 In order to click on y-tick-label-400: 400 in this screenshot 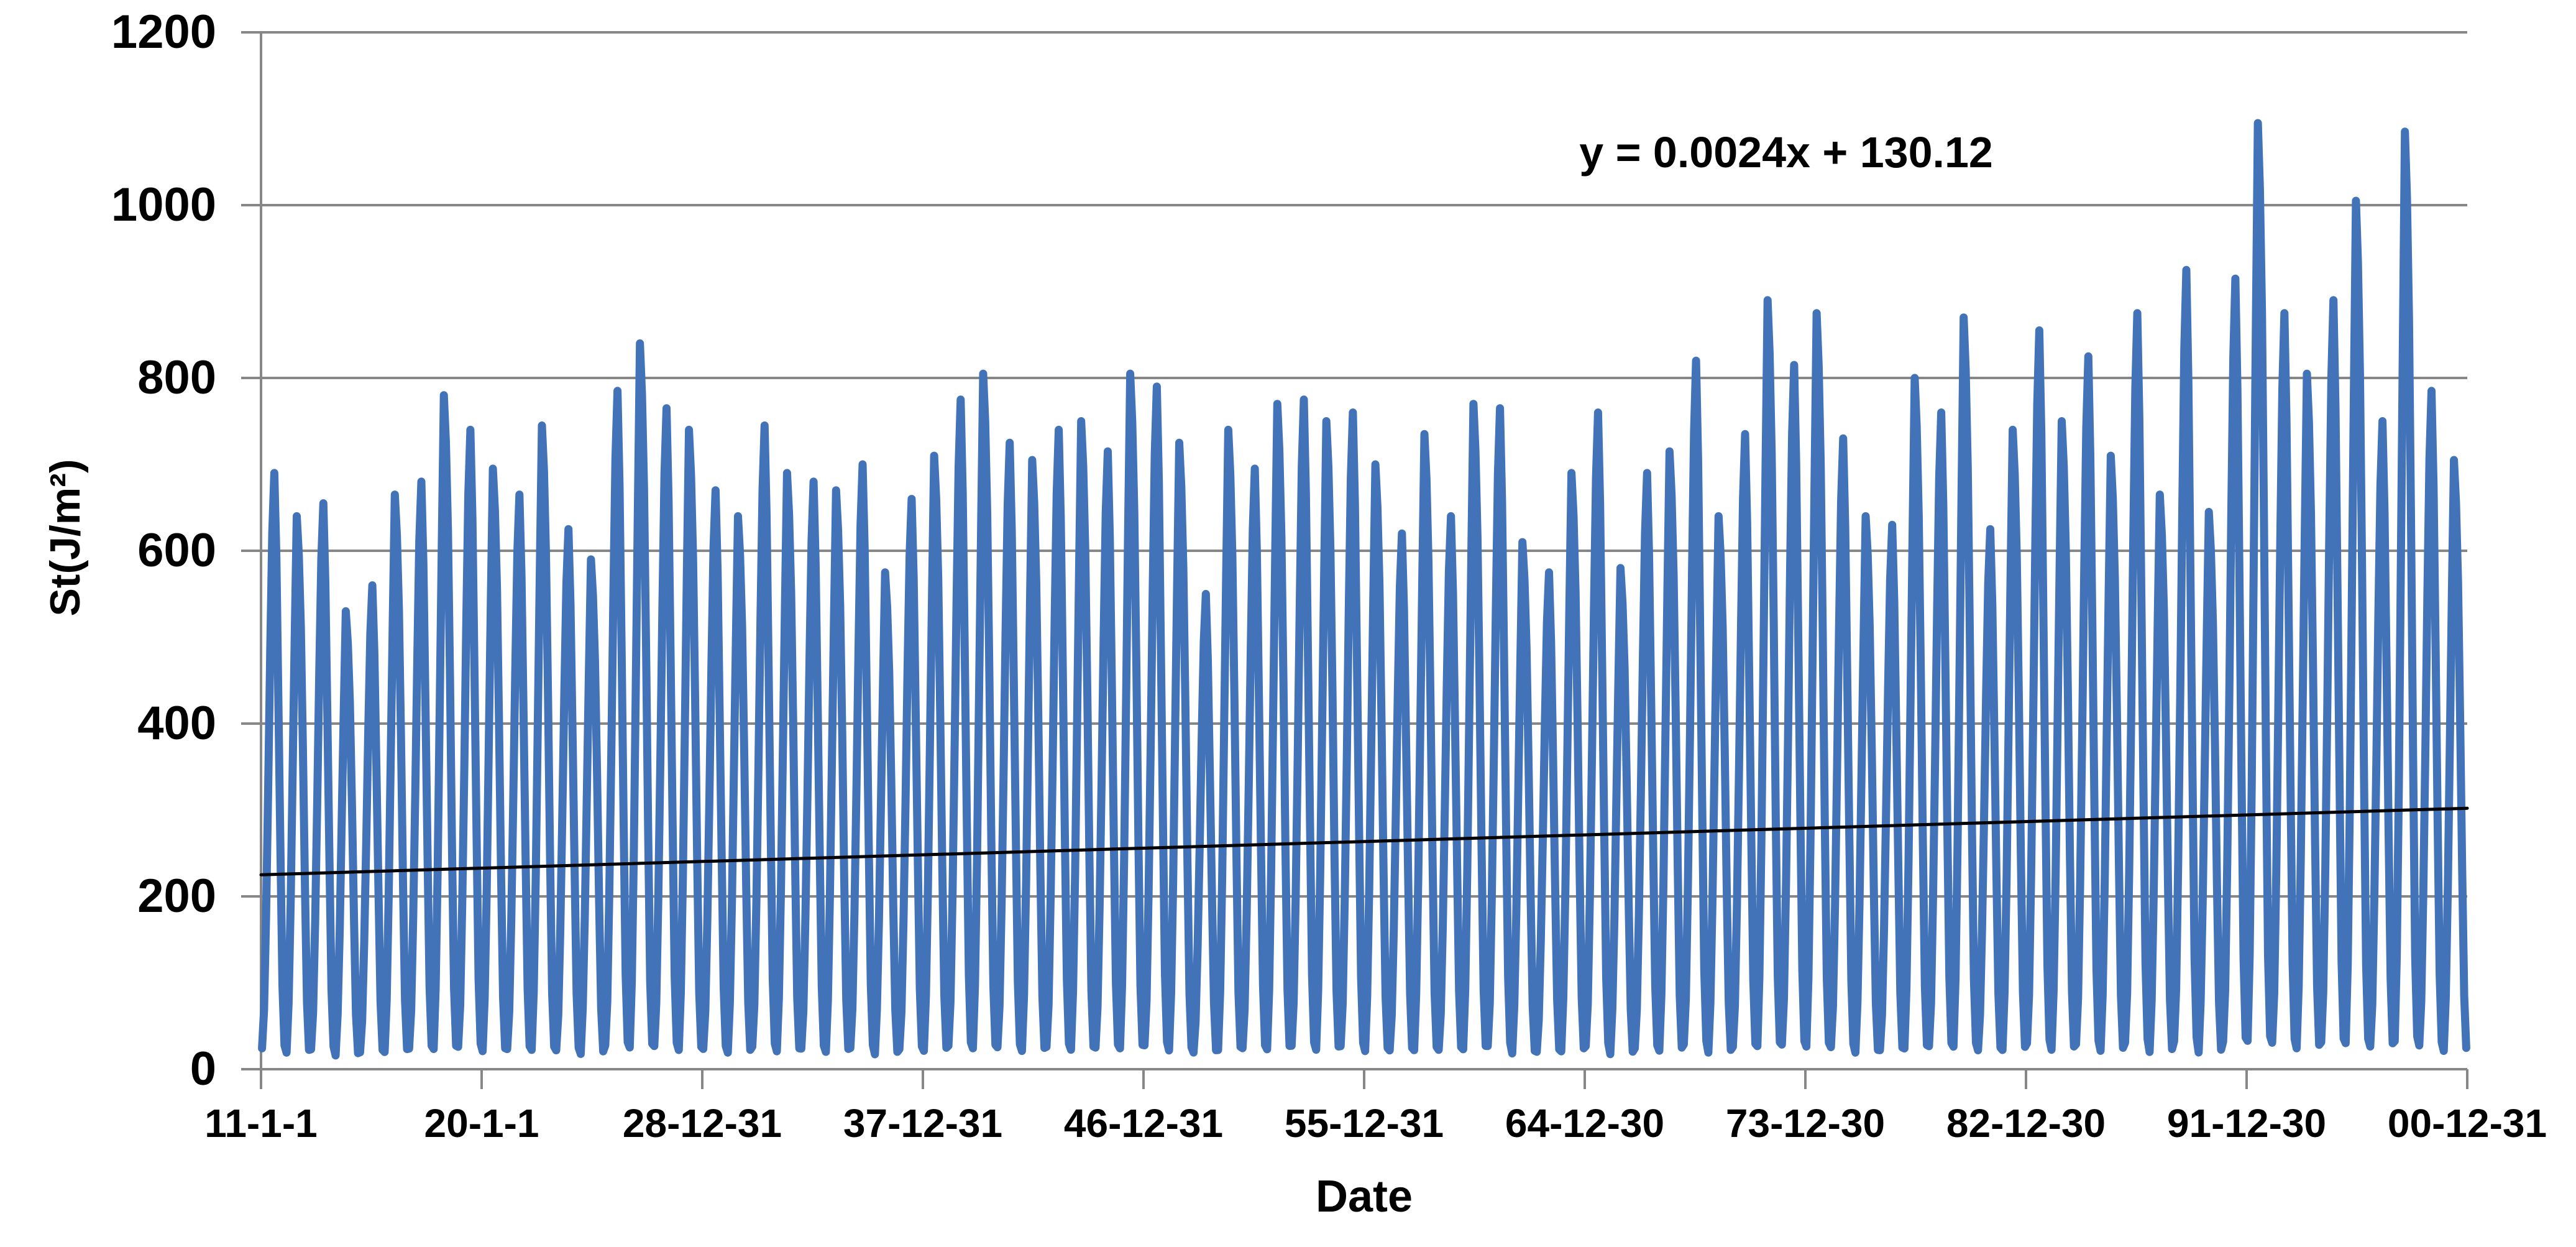, I will do `click(176, 723)`.